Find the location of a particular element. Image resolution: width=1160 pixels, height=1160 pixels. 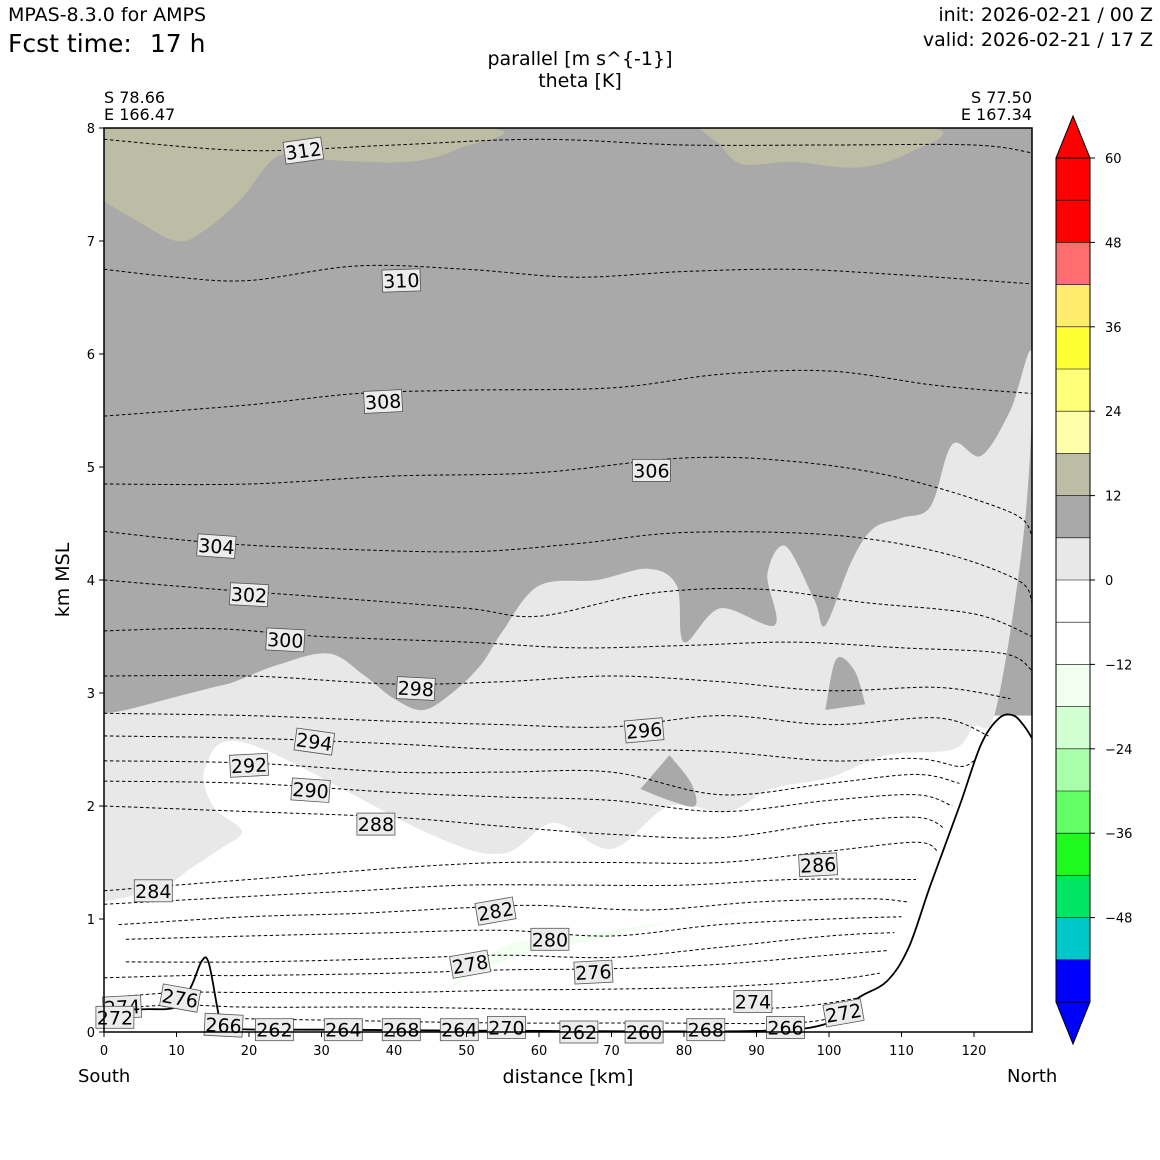

theta-label-264: 264 is located at coordinates (343, 1030).